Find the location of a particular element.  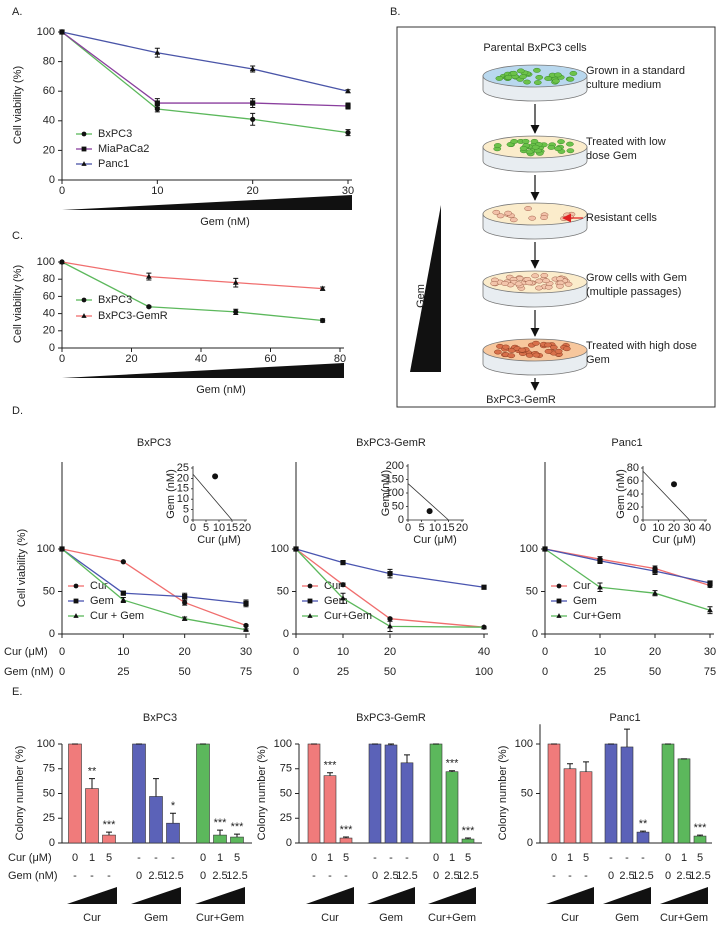

inset-y-tick-label: 80 is located at coordinates (633, 468).